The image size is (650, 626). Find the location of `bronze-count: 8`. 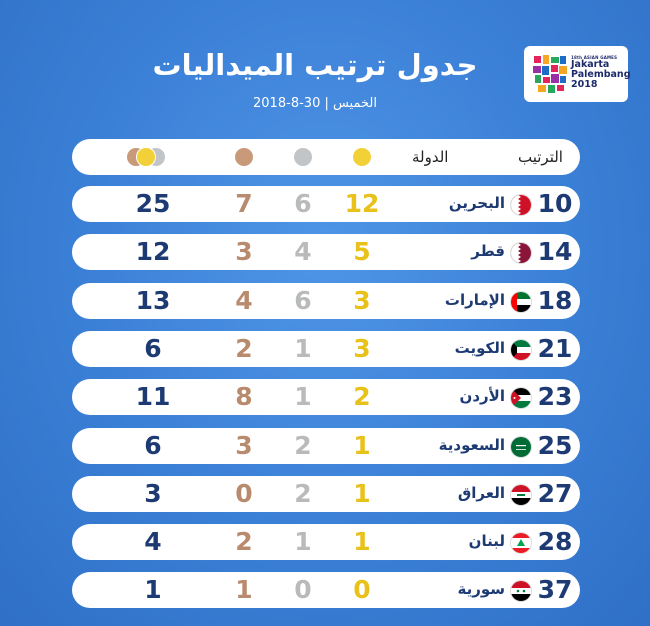

bronze-count: 8 is located at coordinates (244, 397).